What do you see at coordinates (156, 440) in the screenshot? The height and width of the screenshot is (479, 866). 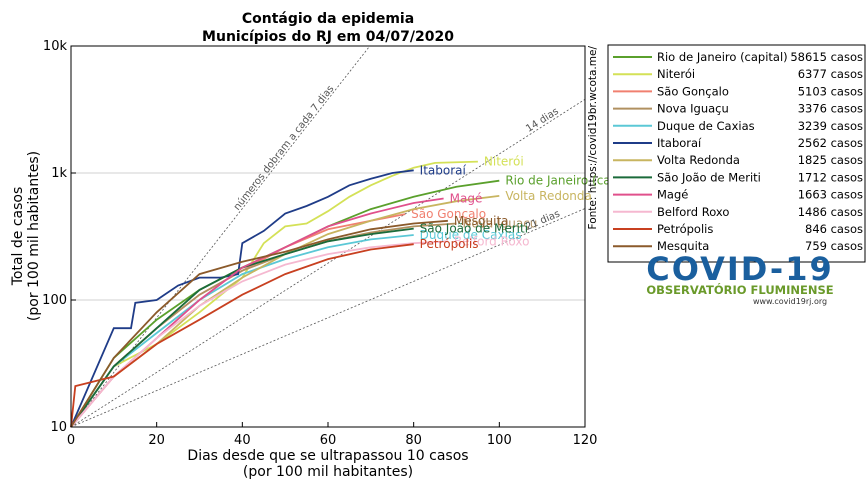 I see `x-tick-label: 20` at bounding box center [156, 440].